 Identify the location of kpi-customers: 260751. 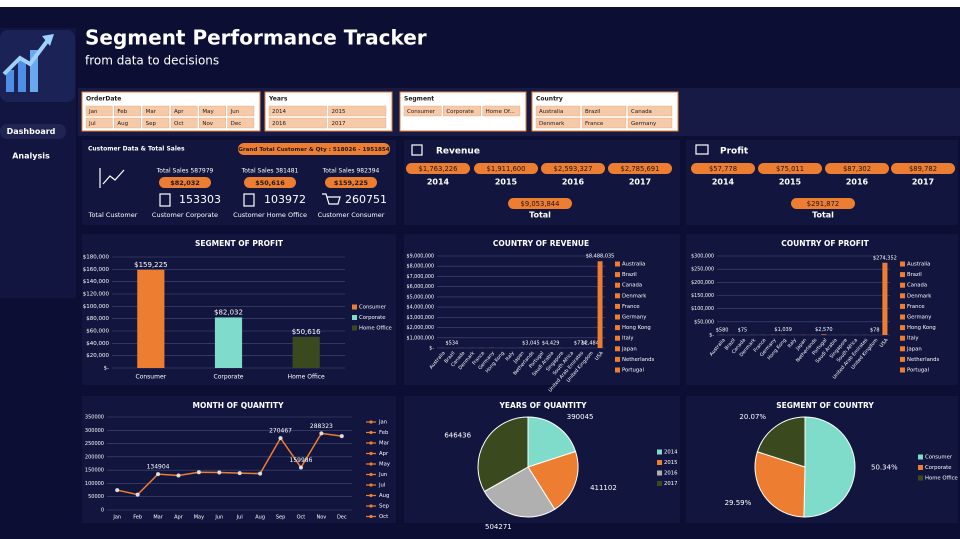
(366, 199).